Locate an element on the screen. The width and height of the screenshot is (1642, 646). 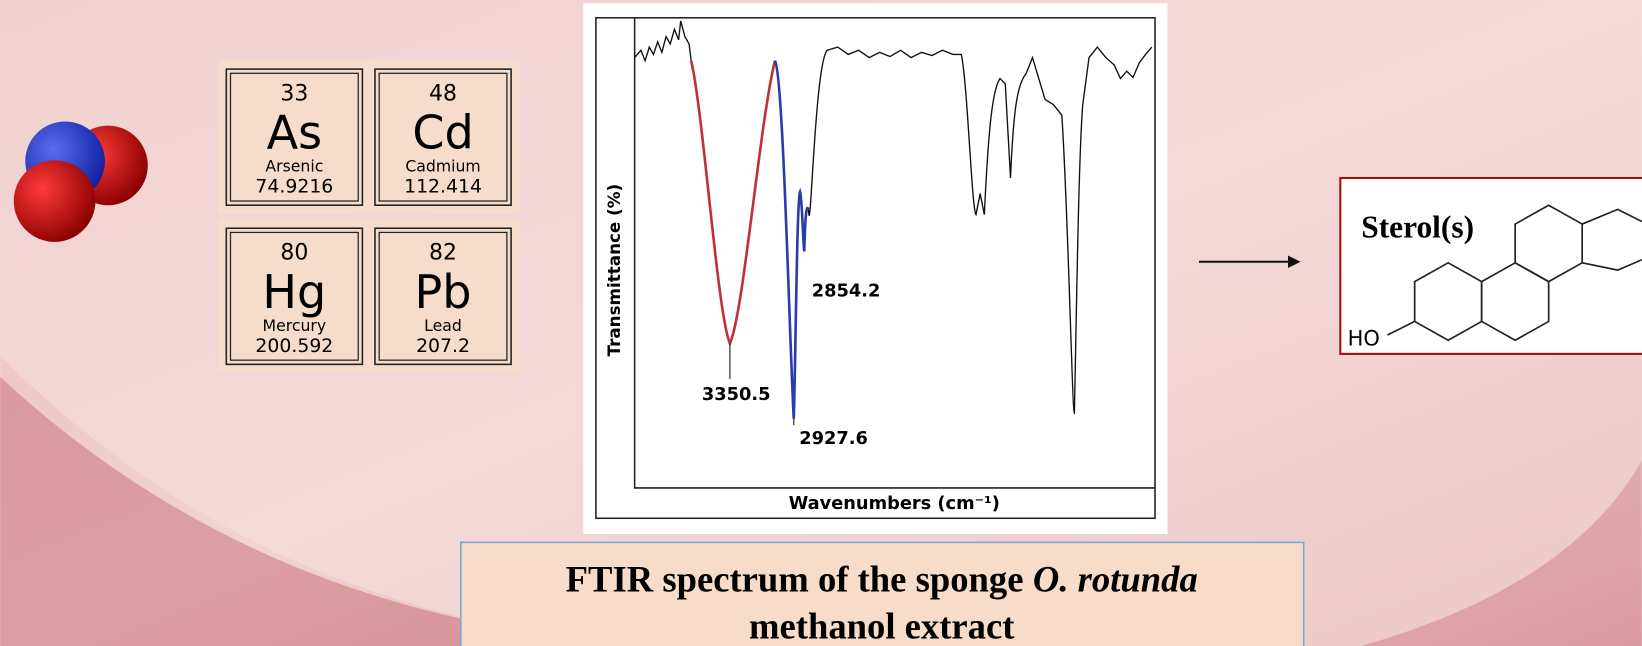
y-axis-label: Transmittance (%) is located at coordinates (614, 270).